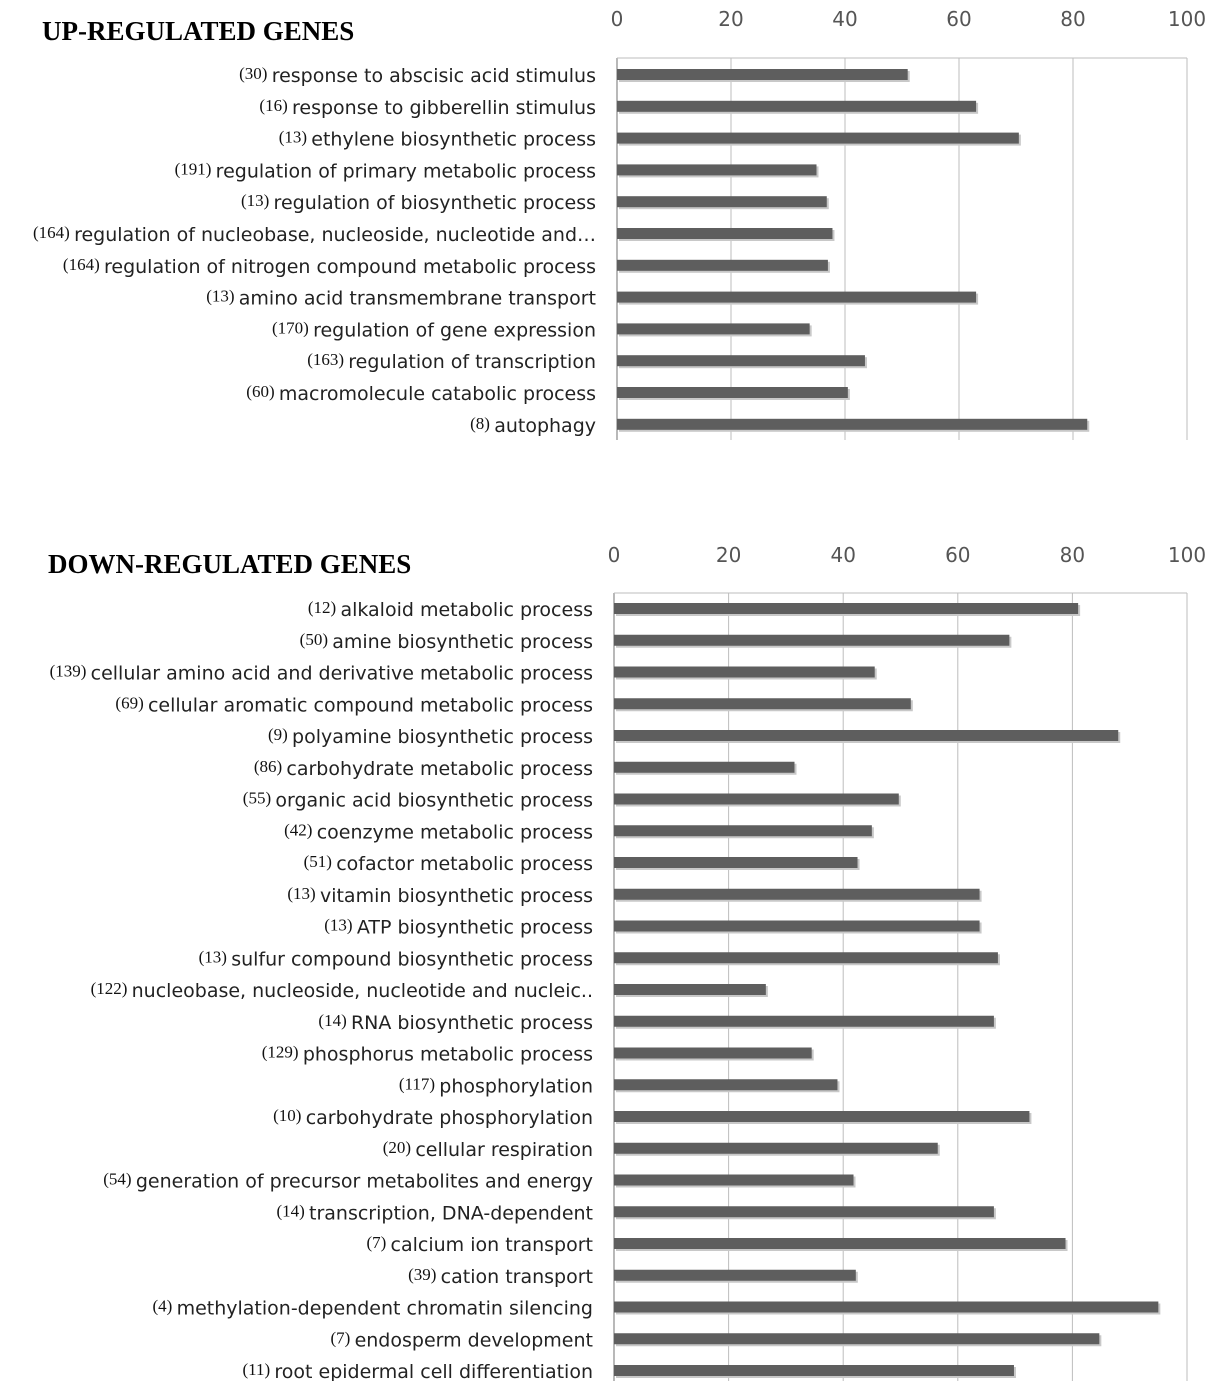  What do you see at coordinates (424, 1274) in the screenshot?
I see `gene-count: (39)` at bounding box center [424, 1274].